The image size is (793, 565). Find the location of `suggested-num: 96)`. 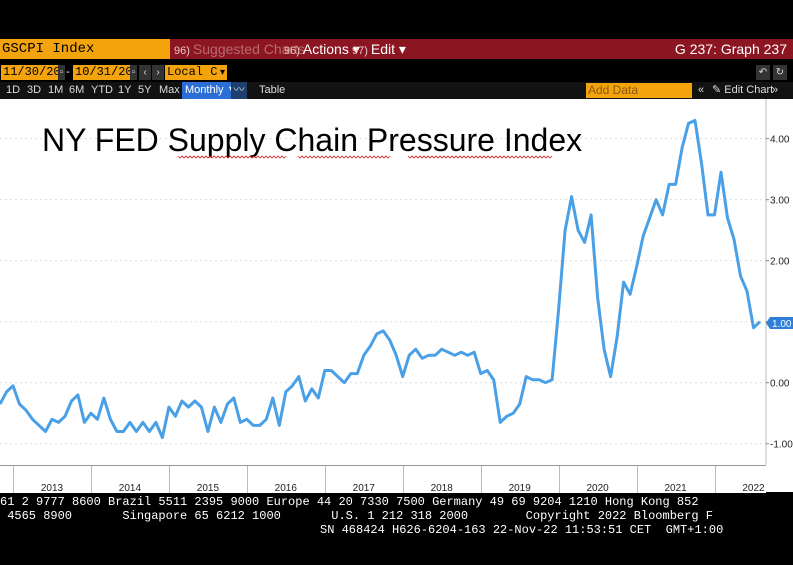

suggested-num: 96) is located at coordinates (182, 51).